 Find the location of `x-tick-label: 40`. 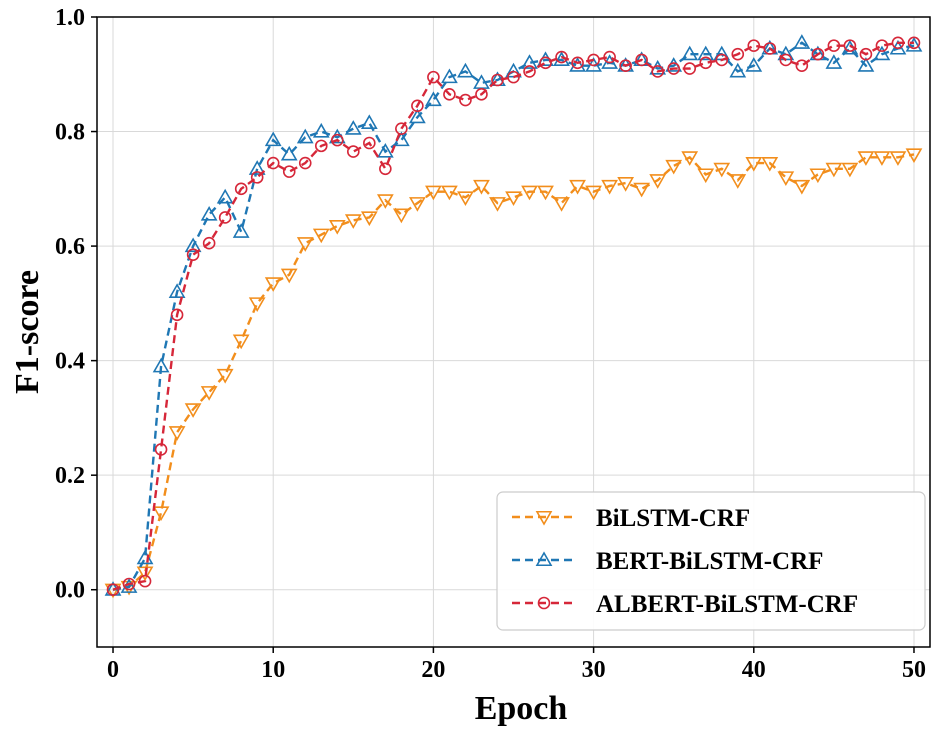

x-tick-label: 40 is located at coordinates (754, 670).